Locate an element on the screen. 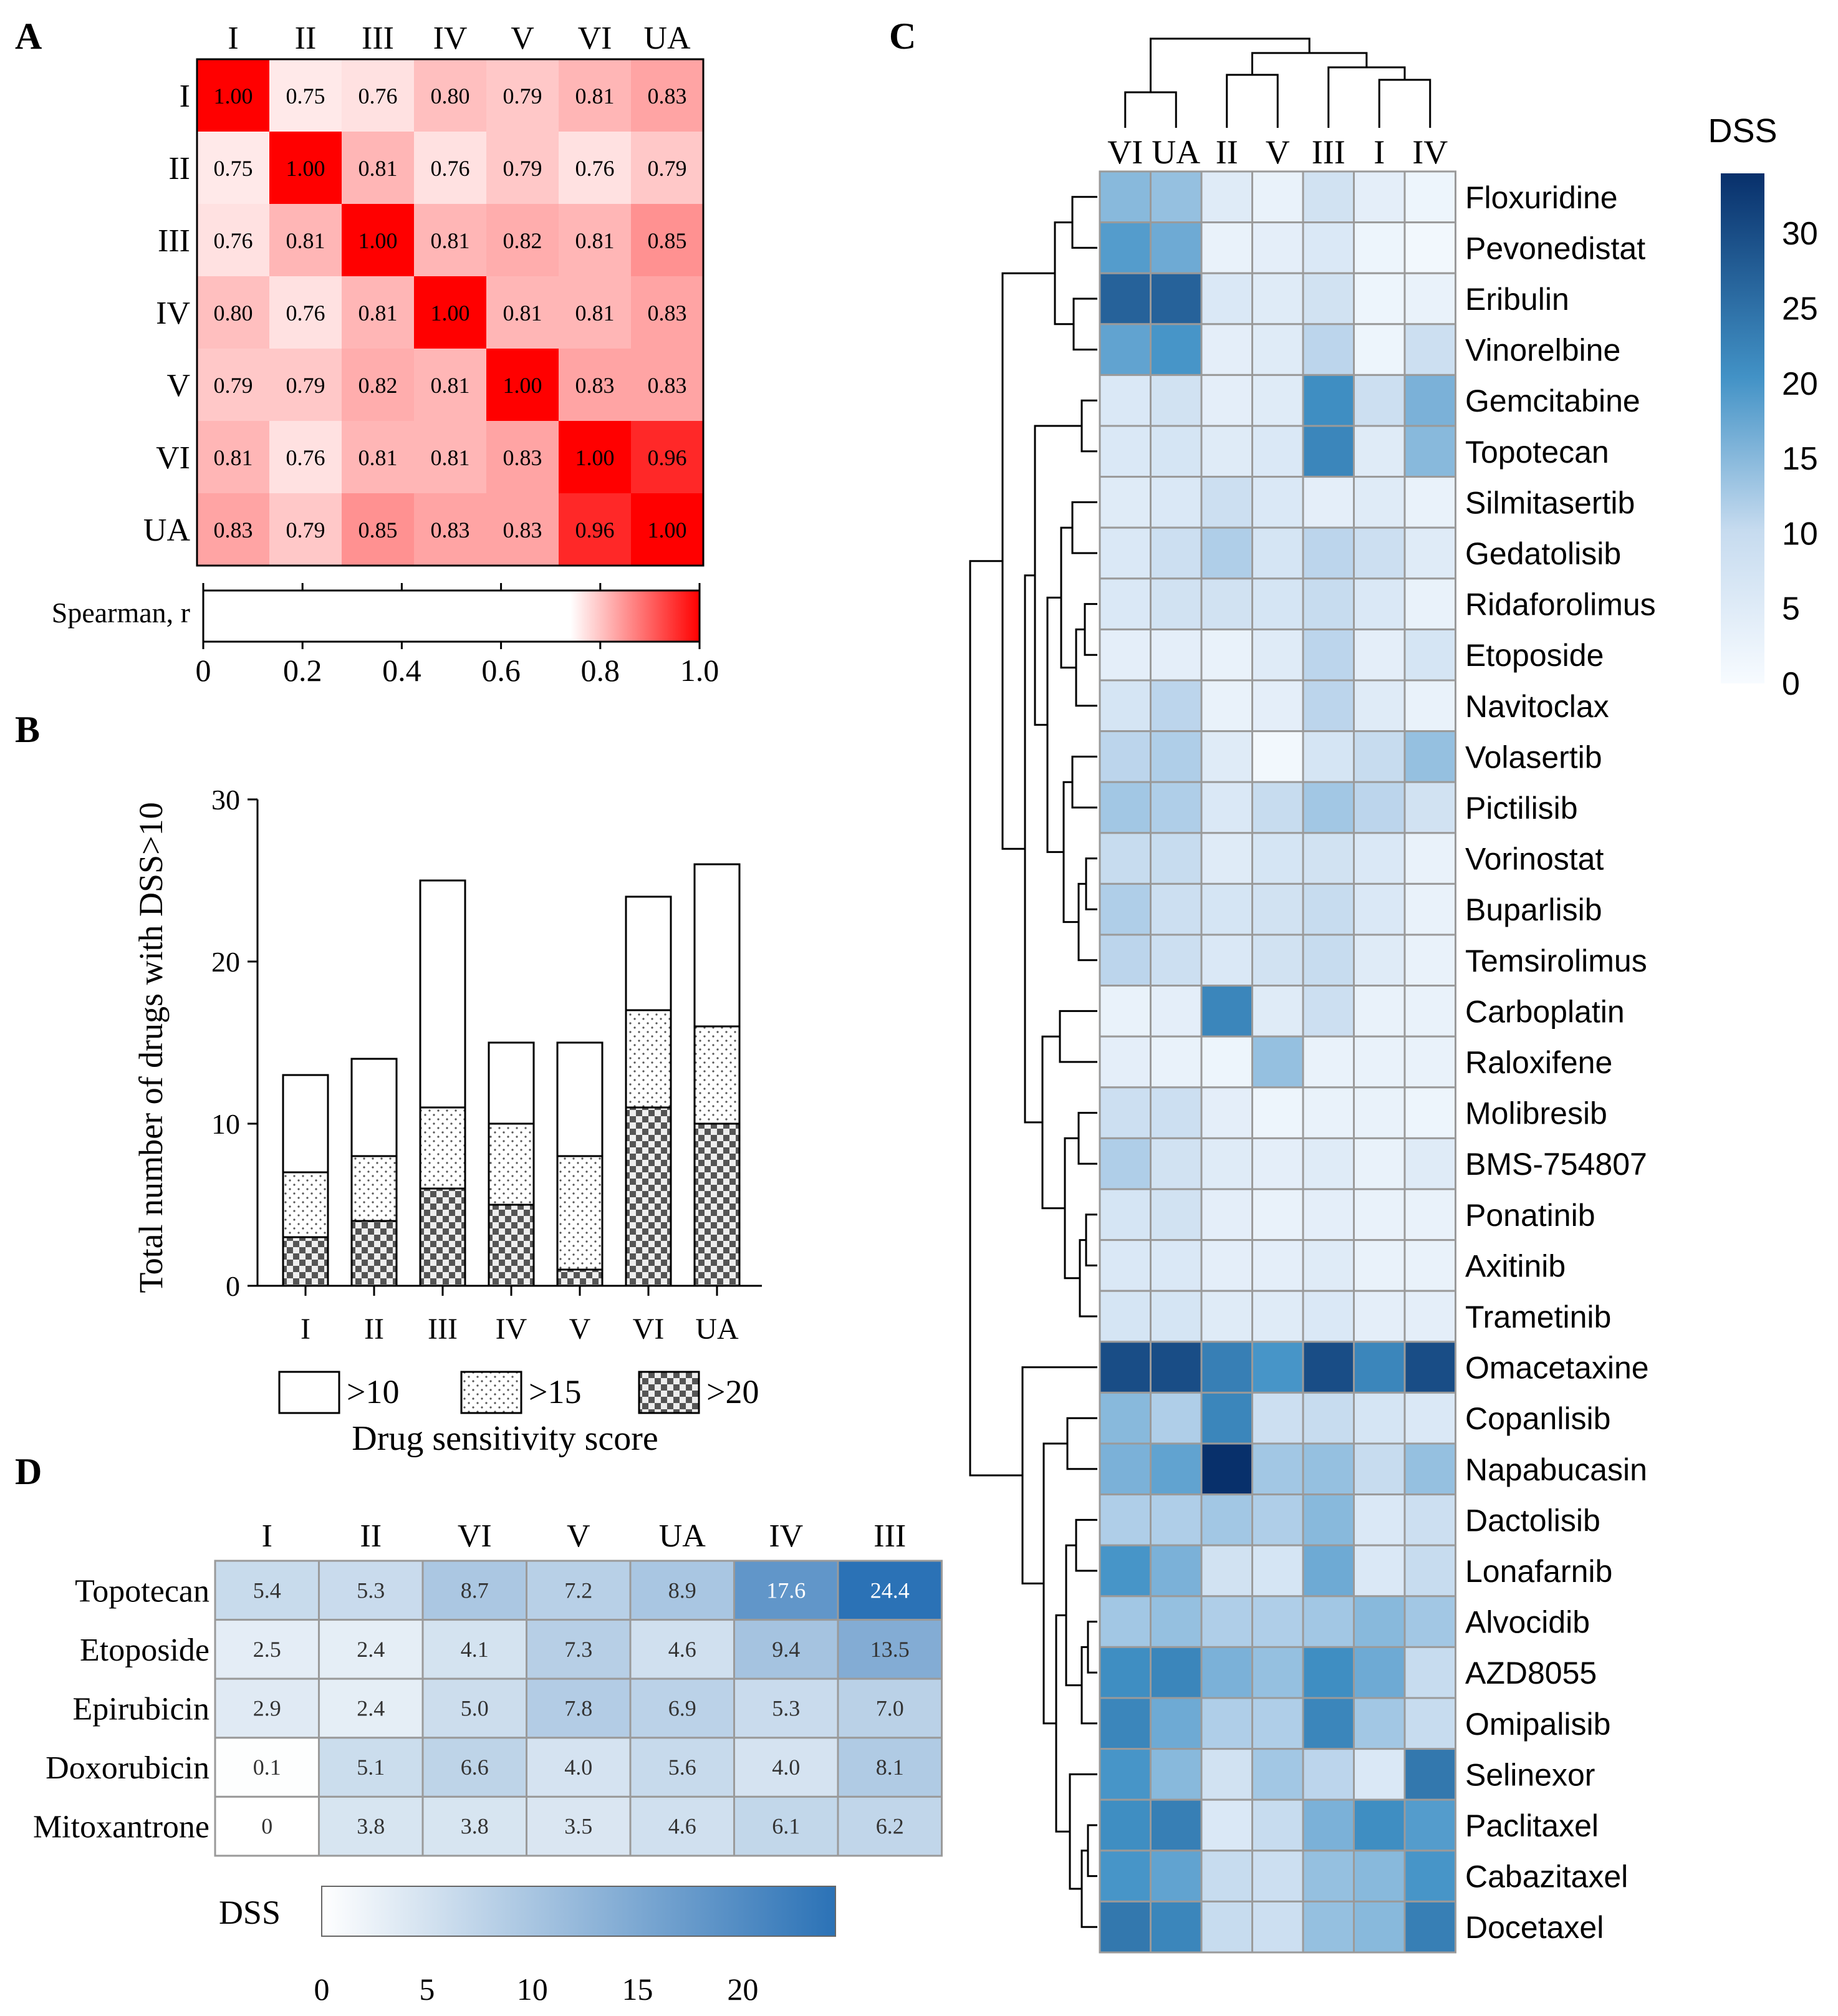 The image size is (1838, 2016). cell-value: 0 is located at coordinates (266, 1826).